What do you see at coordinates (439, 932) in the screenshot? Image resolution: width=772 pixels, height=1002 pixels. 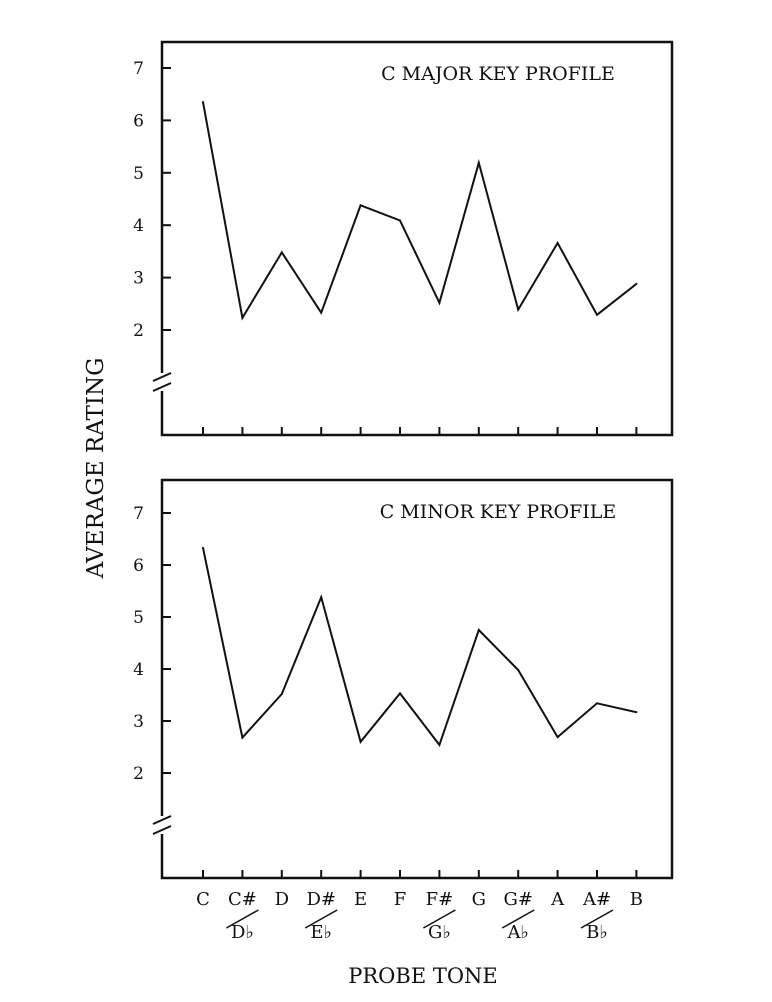 I see `x-tick-label: G♭` at bounding box center [439, 932].